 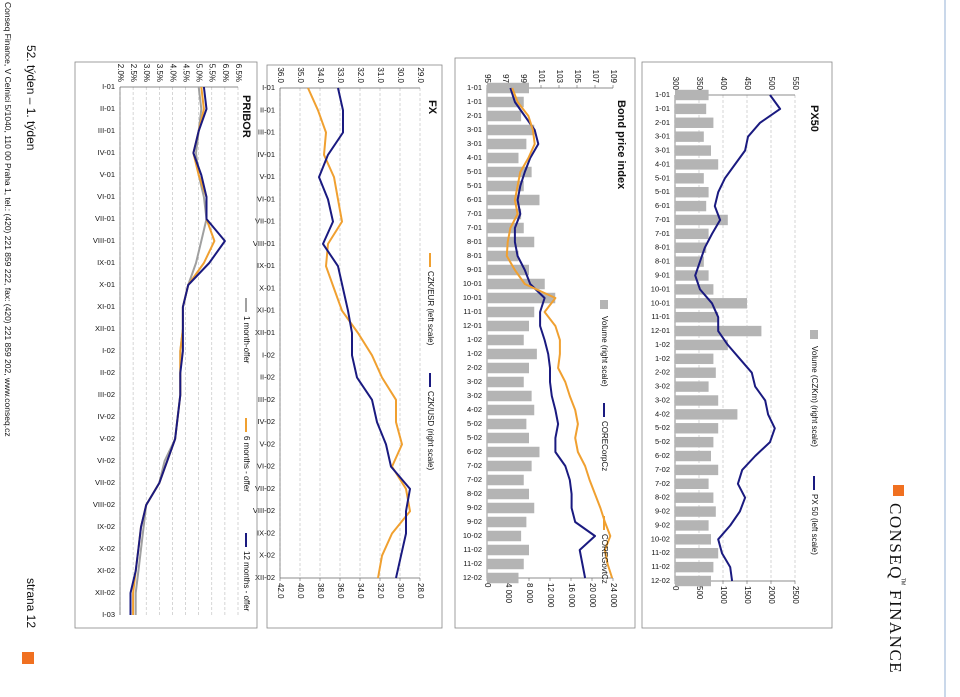 What do you see at coordinates (238, 73) in the screenshot?
I see `y-tick-label: 6.5%` at bounding box center [238, 73].